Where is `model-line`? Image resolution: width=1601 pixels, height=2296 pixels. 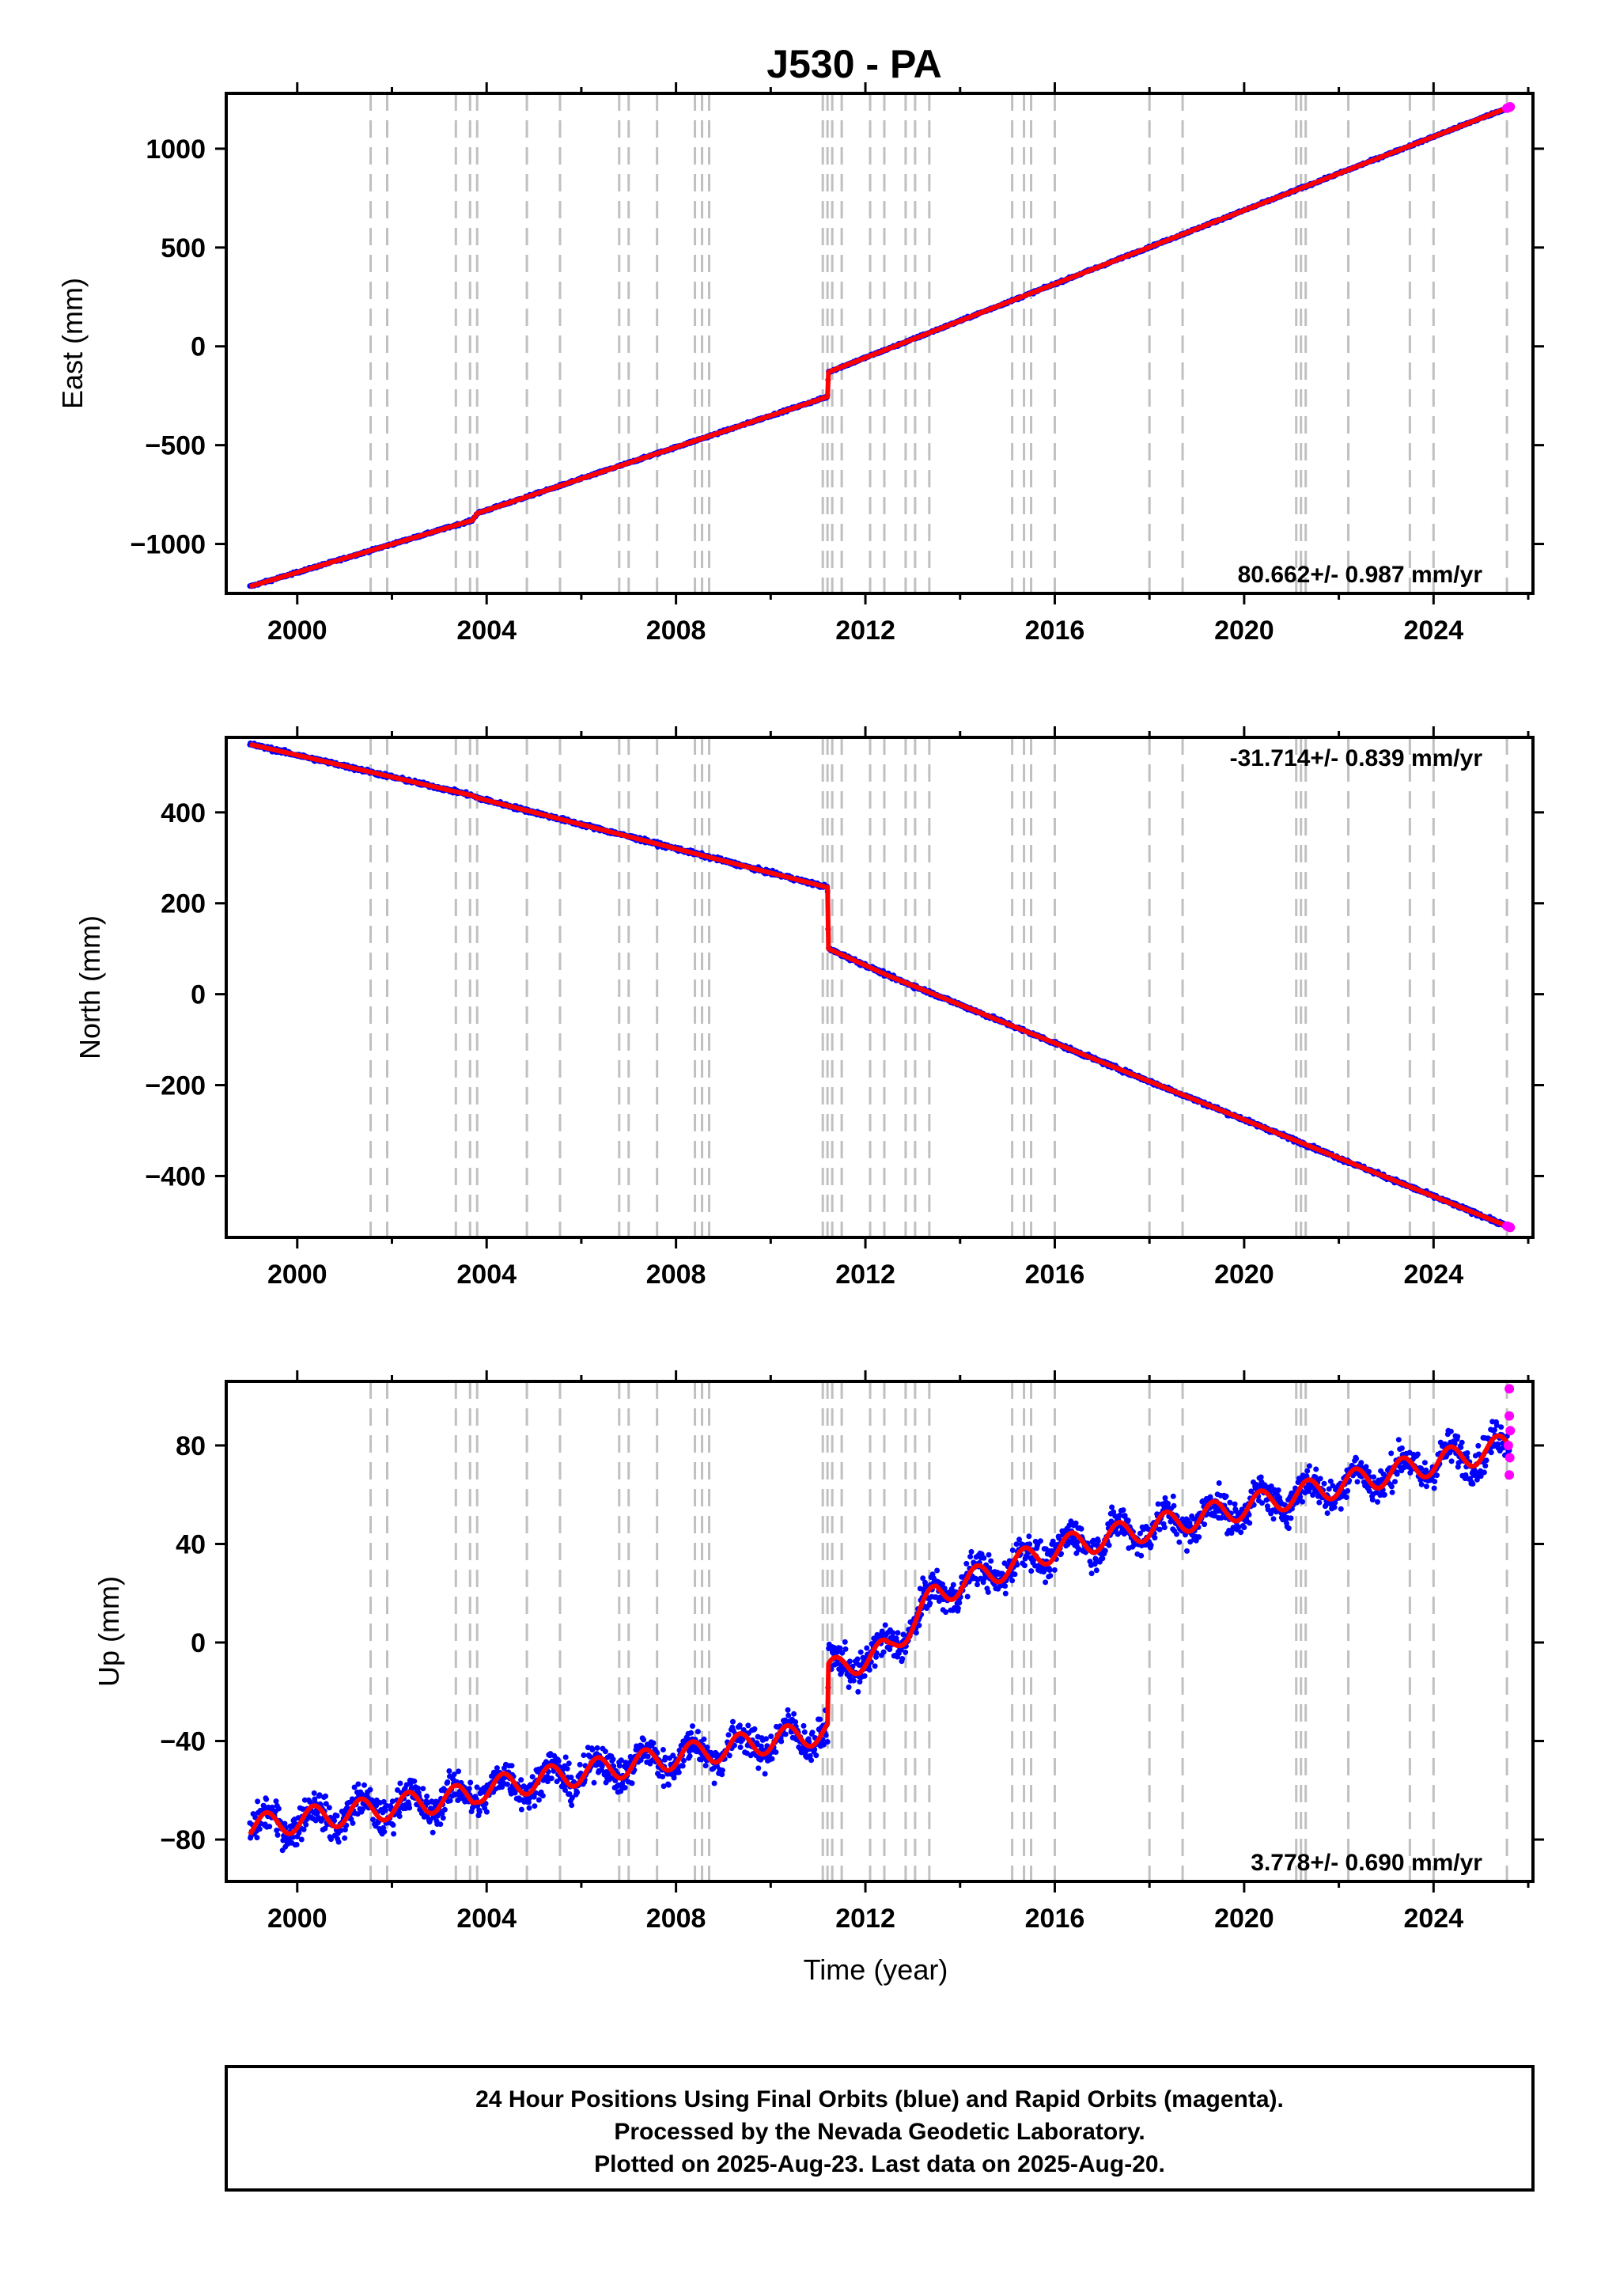 model-line is located at coordinates (880, 1634).